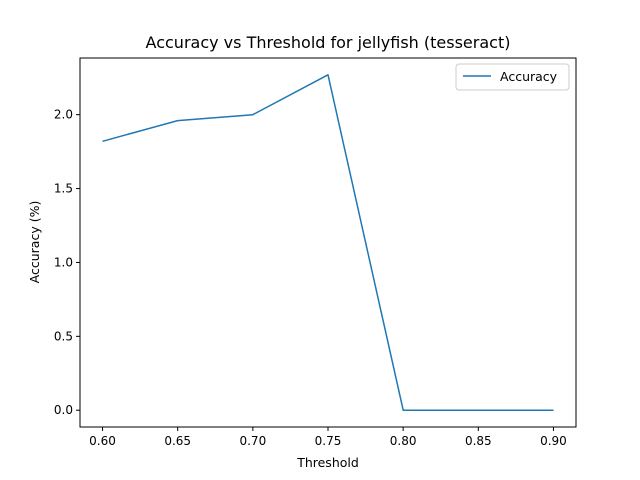 The height and width of the screenshot is (480, 640). What do you see at coordinates (529, 76) in the screenshot?
I see `legend-series-label: Accuracy` at bounding box center [529, 76].